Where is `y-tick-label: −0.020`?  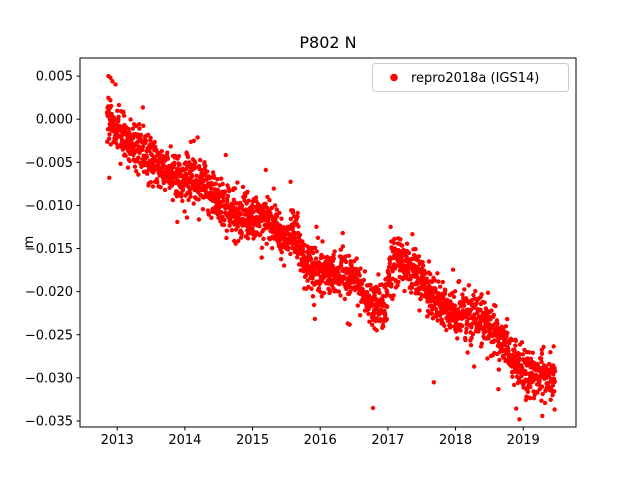 y-tick-label: −0.020 is located at coordinates (49, 292).